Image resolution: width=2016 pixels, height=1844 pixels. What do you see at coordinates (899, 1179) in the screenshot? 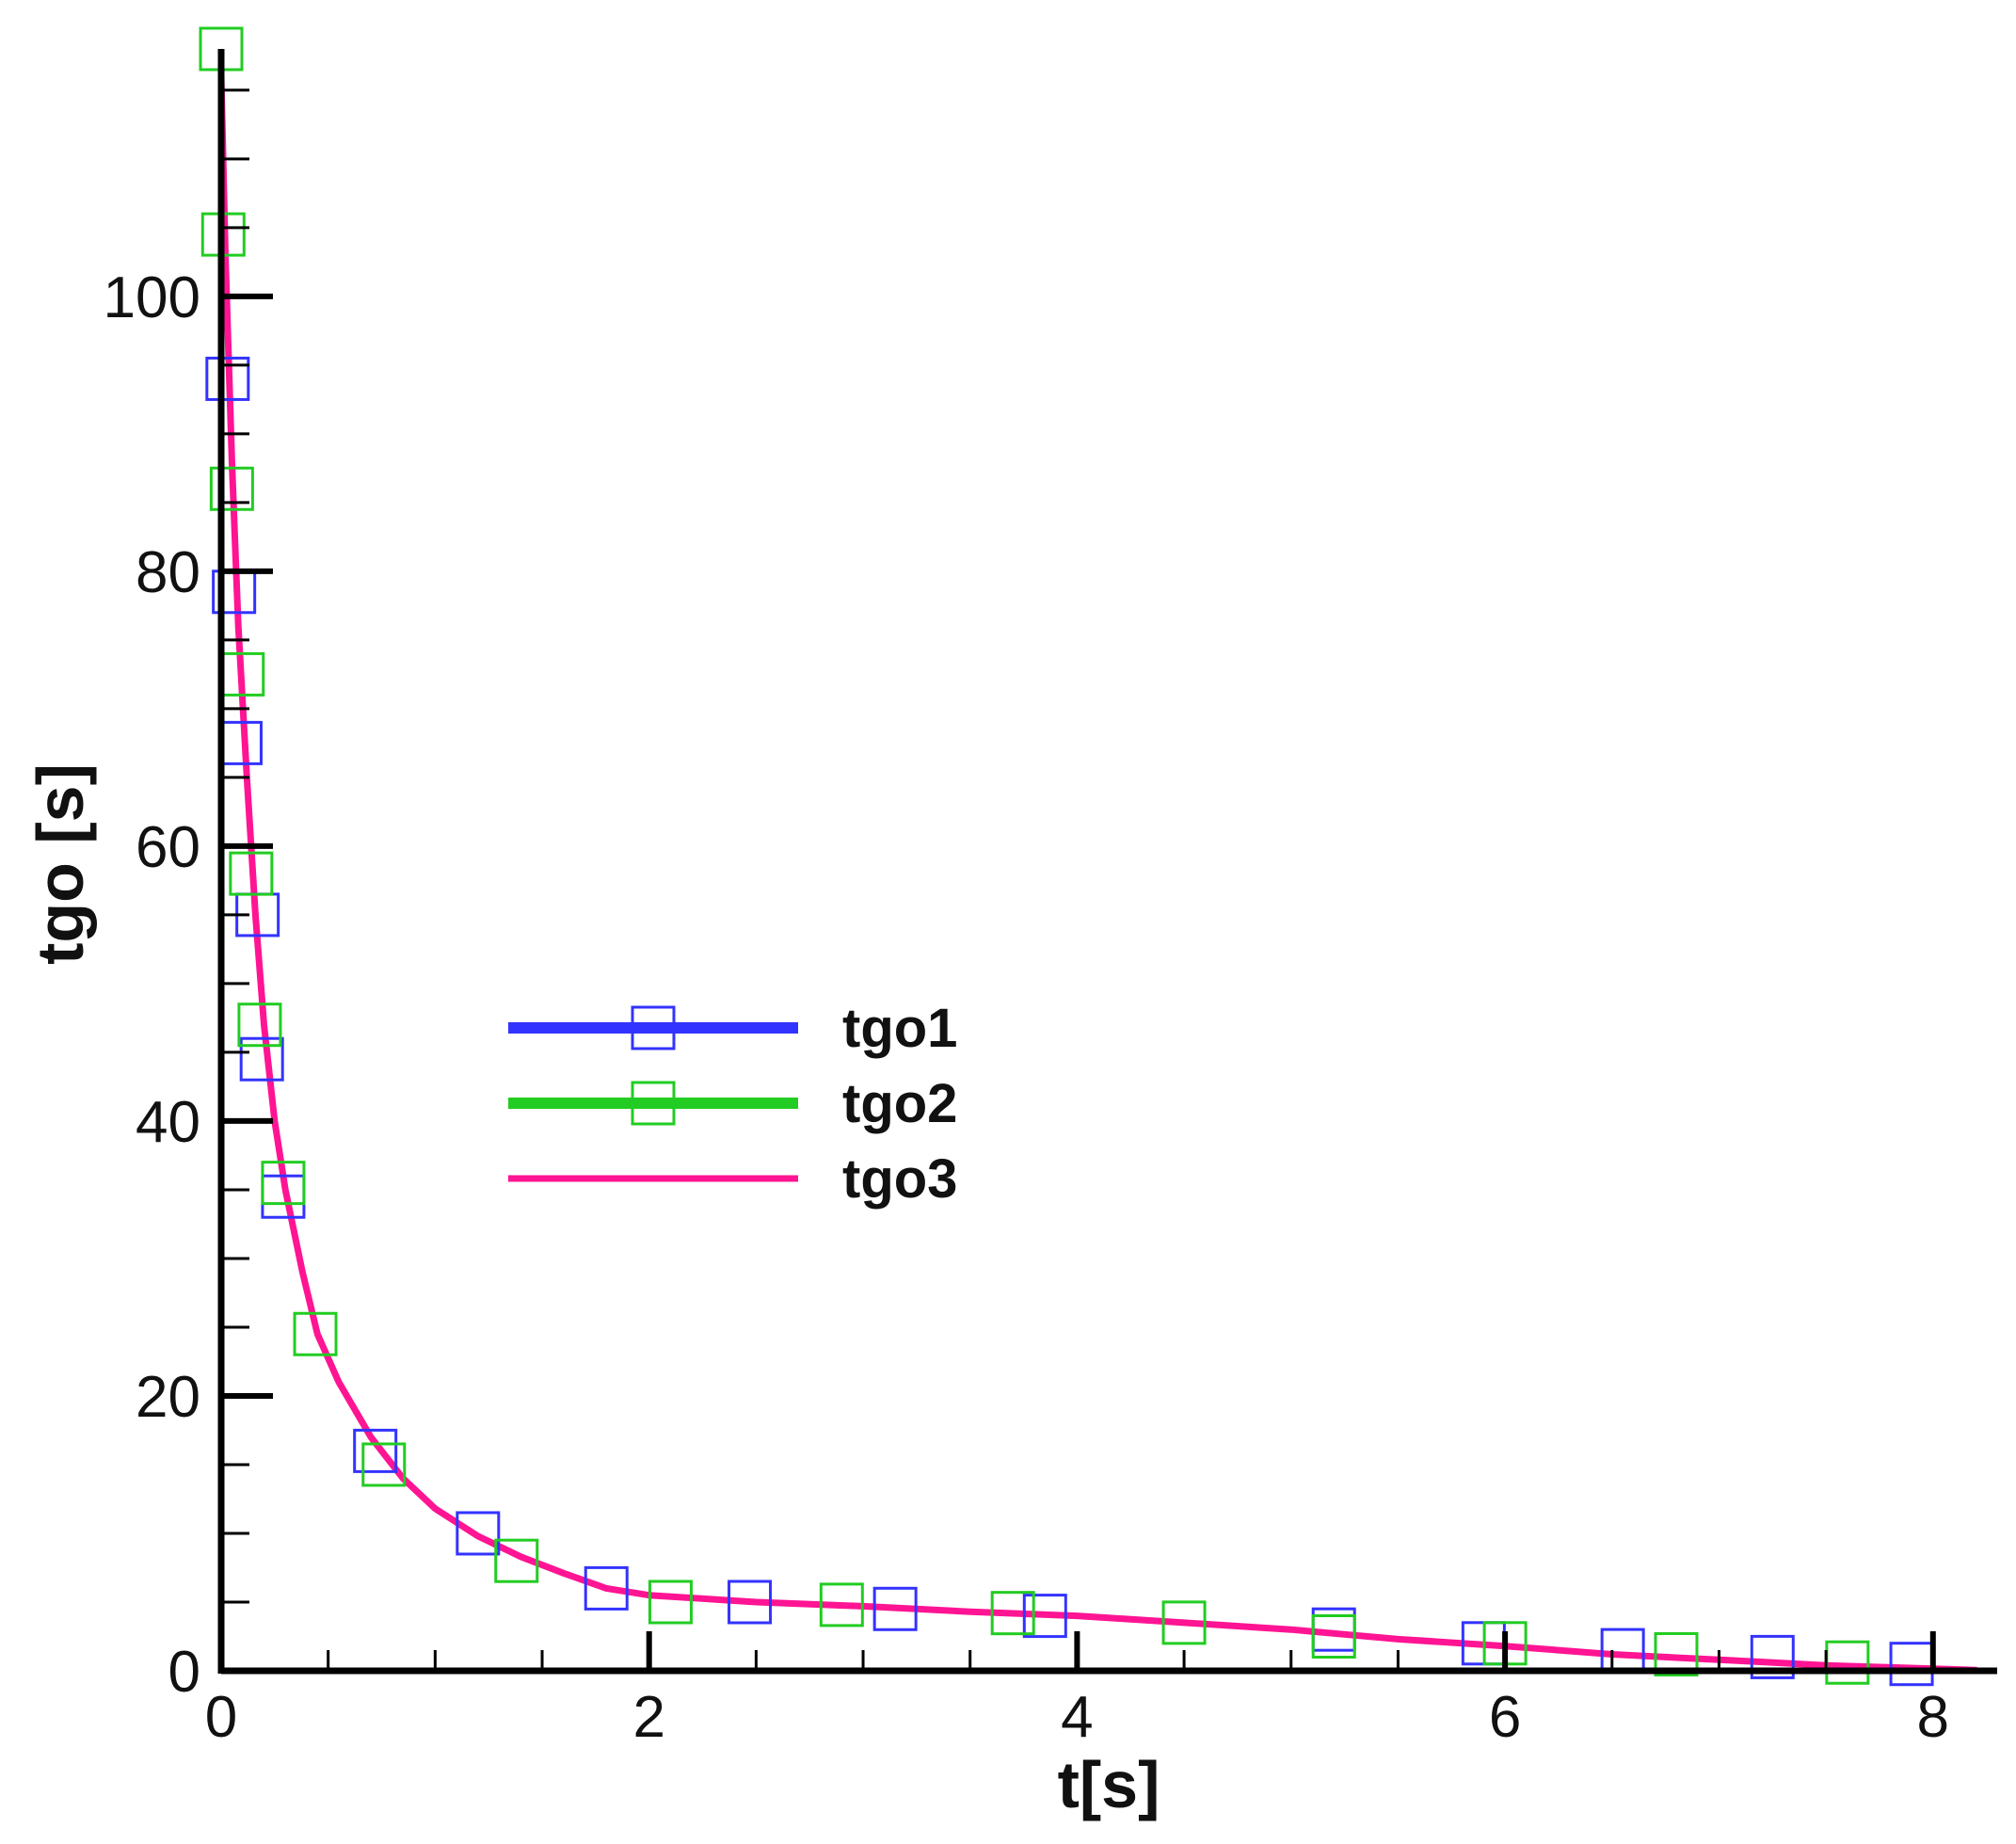
I see `legend-label-tgo3: tgo3` at bounding box center [899, 1179].